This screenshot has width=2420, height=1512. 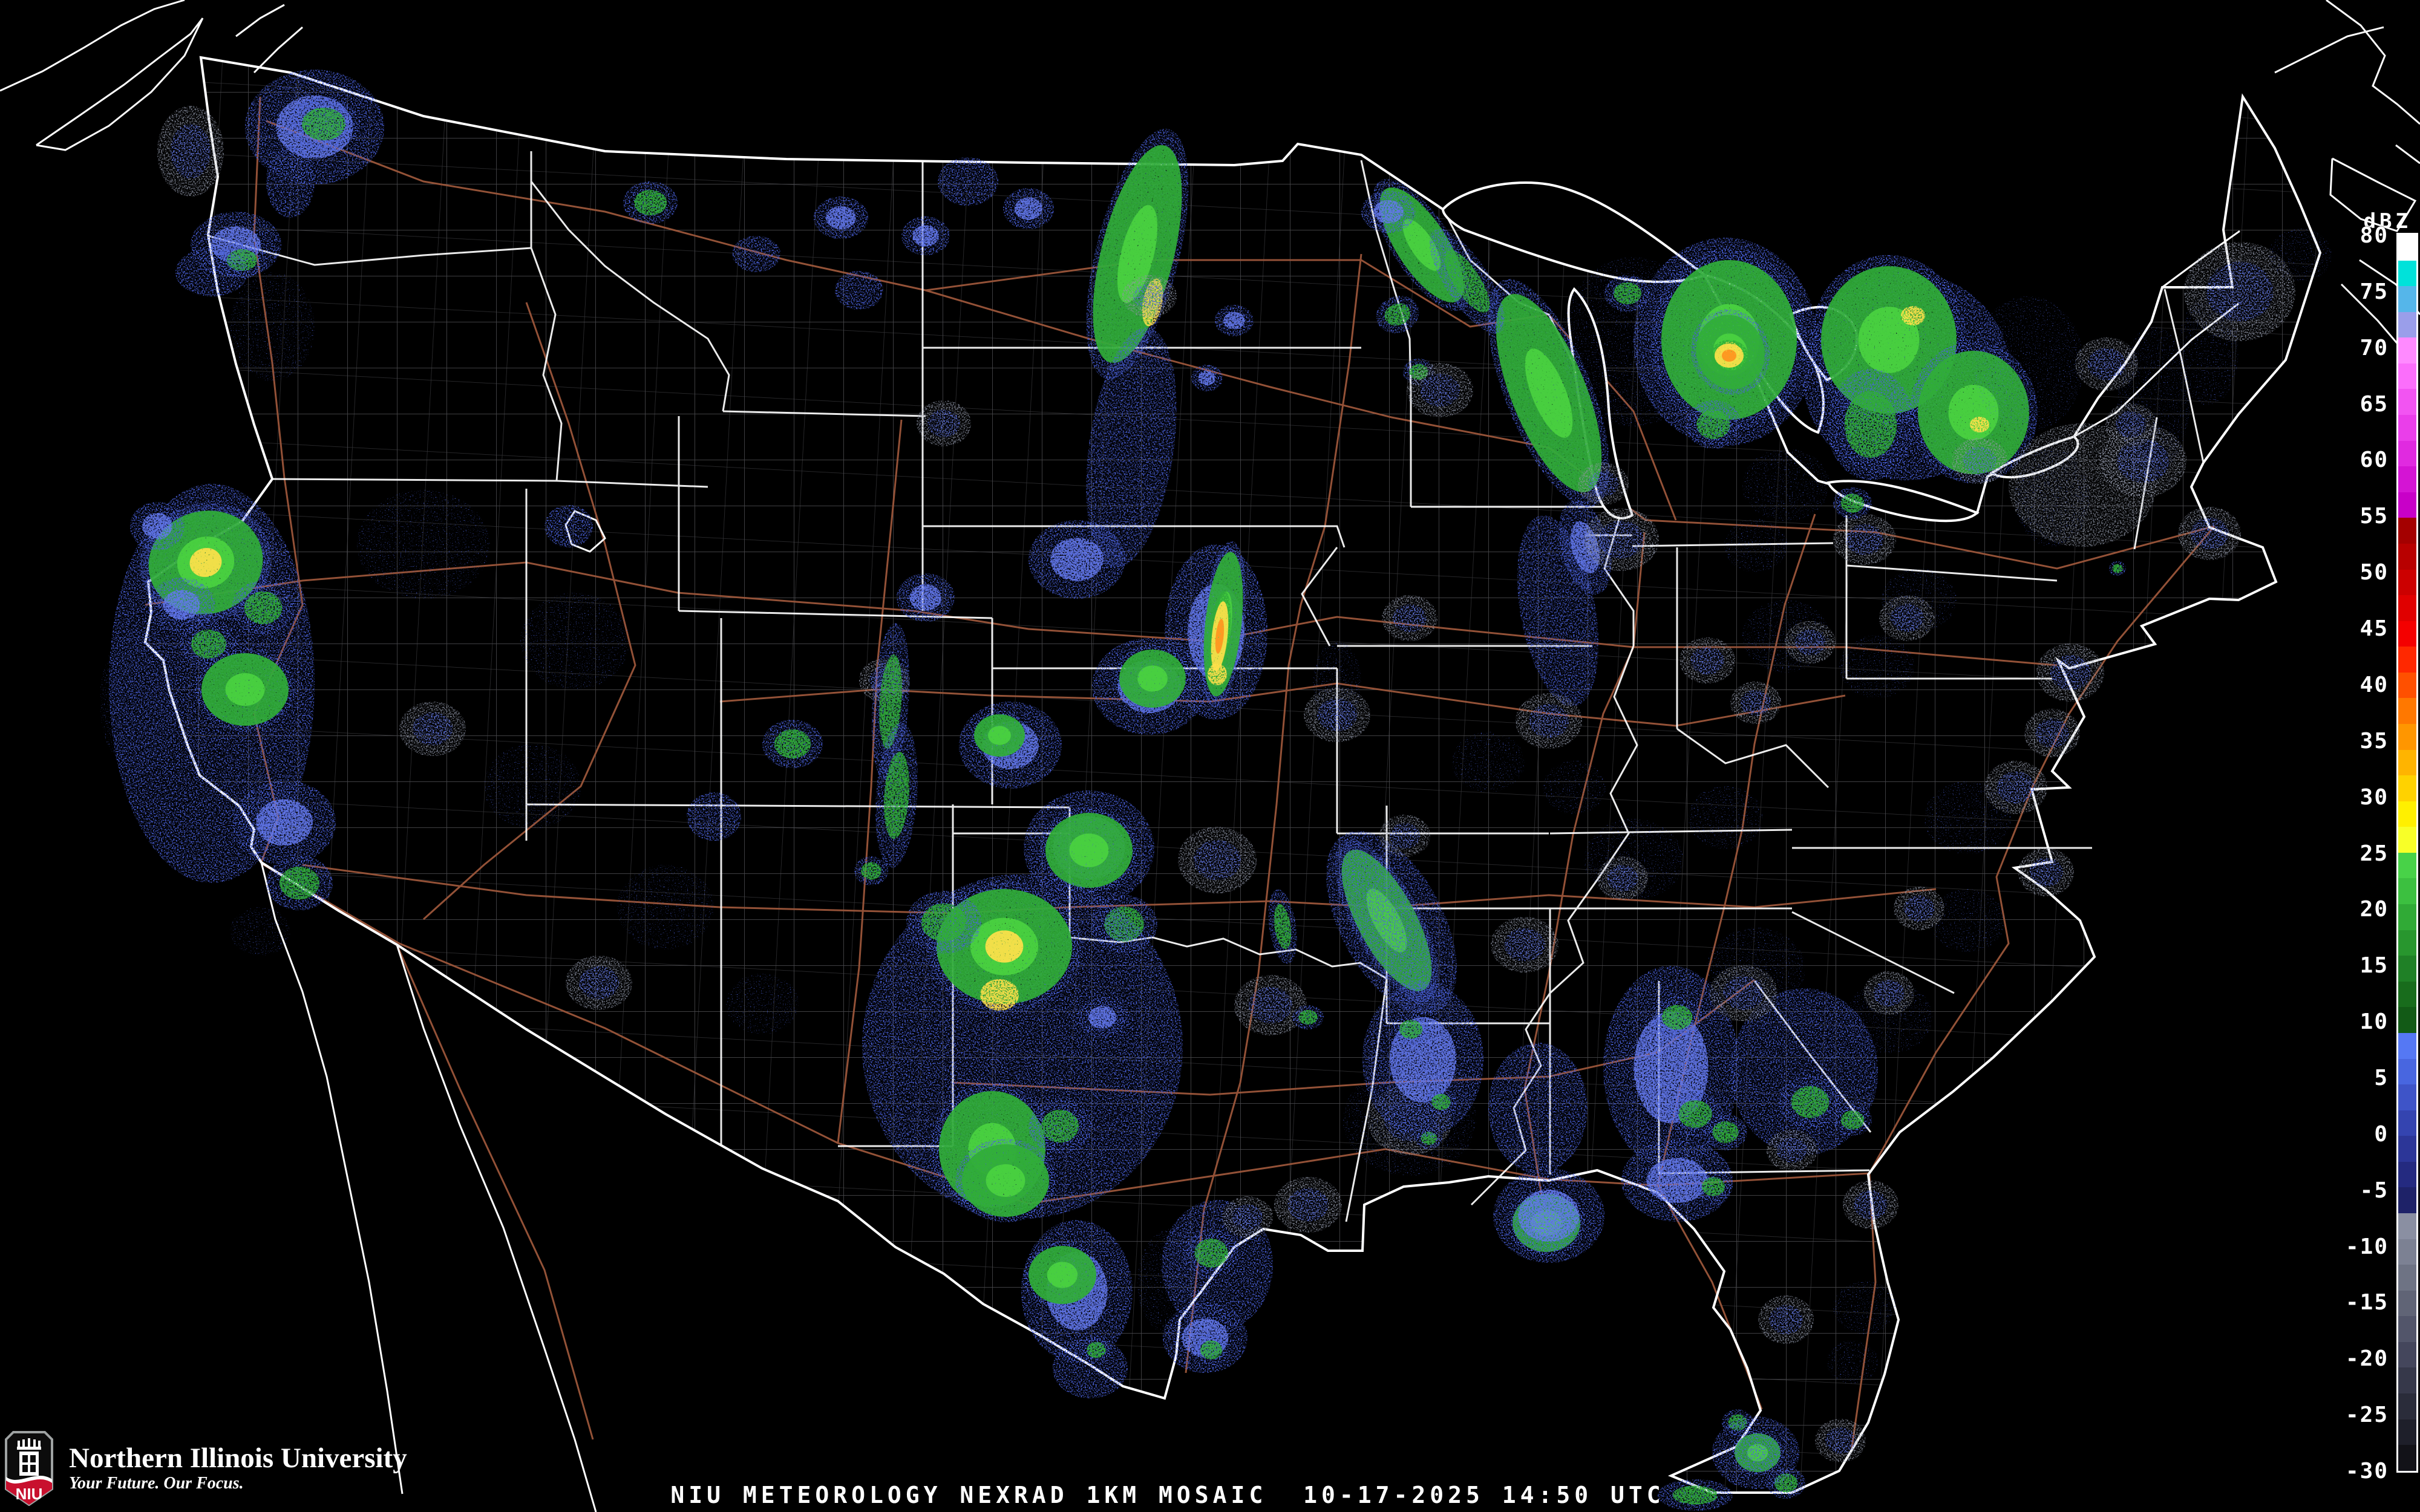 What do you see at coordinates (2374, 1190) in the screenshot?
I see `colorbar-tick-label: -5` at bounding box center [2374, 1190].